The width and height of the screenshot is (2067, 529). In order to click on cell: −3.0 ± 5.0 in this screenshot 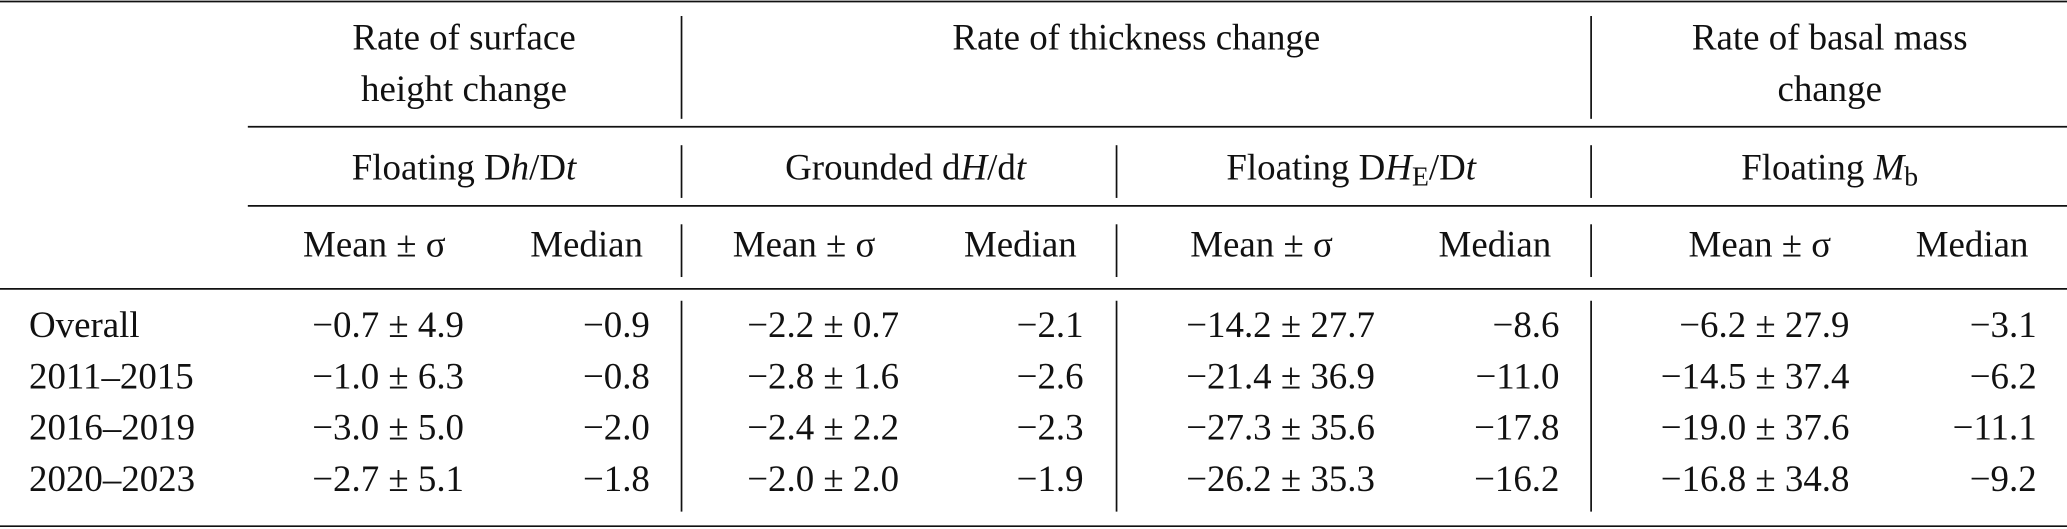, I will do `click(388, 427)`.